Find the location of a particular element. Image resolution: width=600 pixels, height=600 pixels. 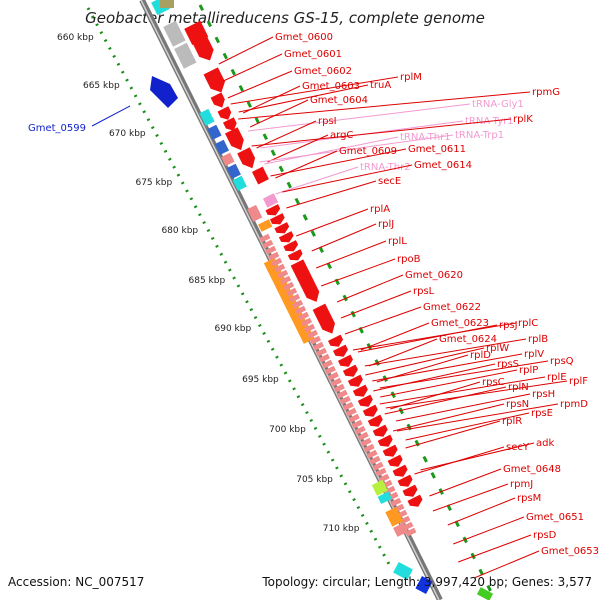

gene-label: rplN is located at coordinates (518, 387).